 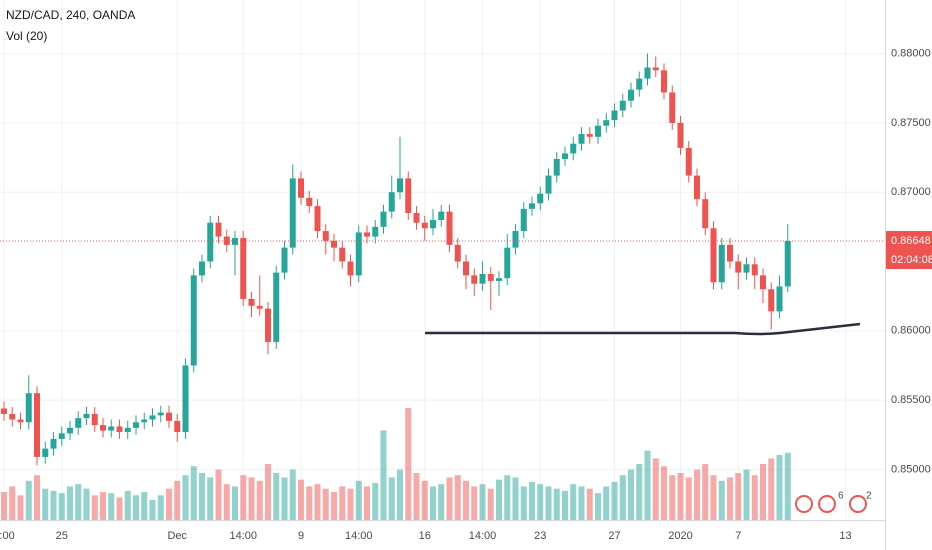 I want to click on event-icons: 6 2, so click(x=833, y=502).